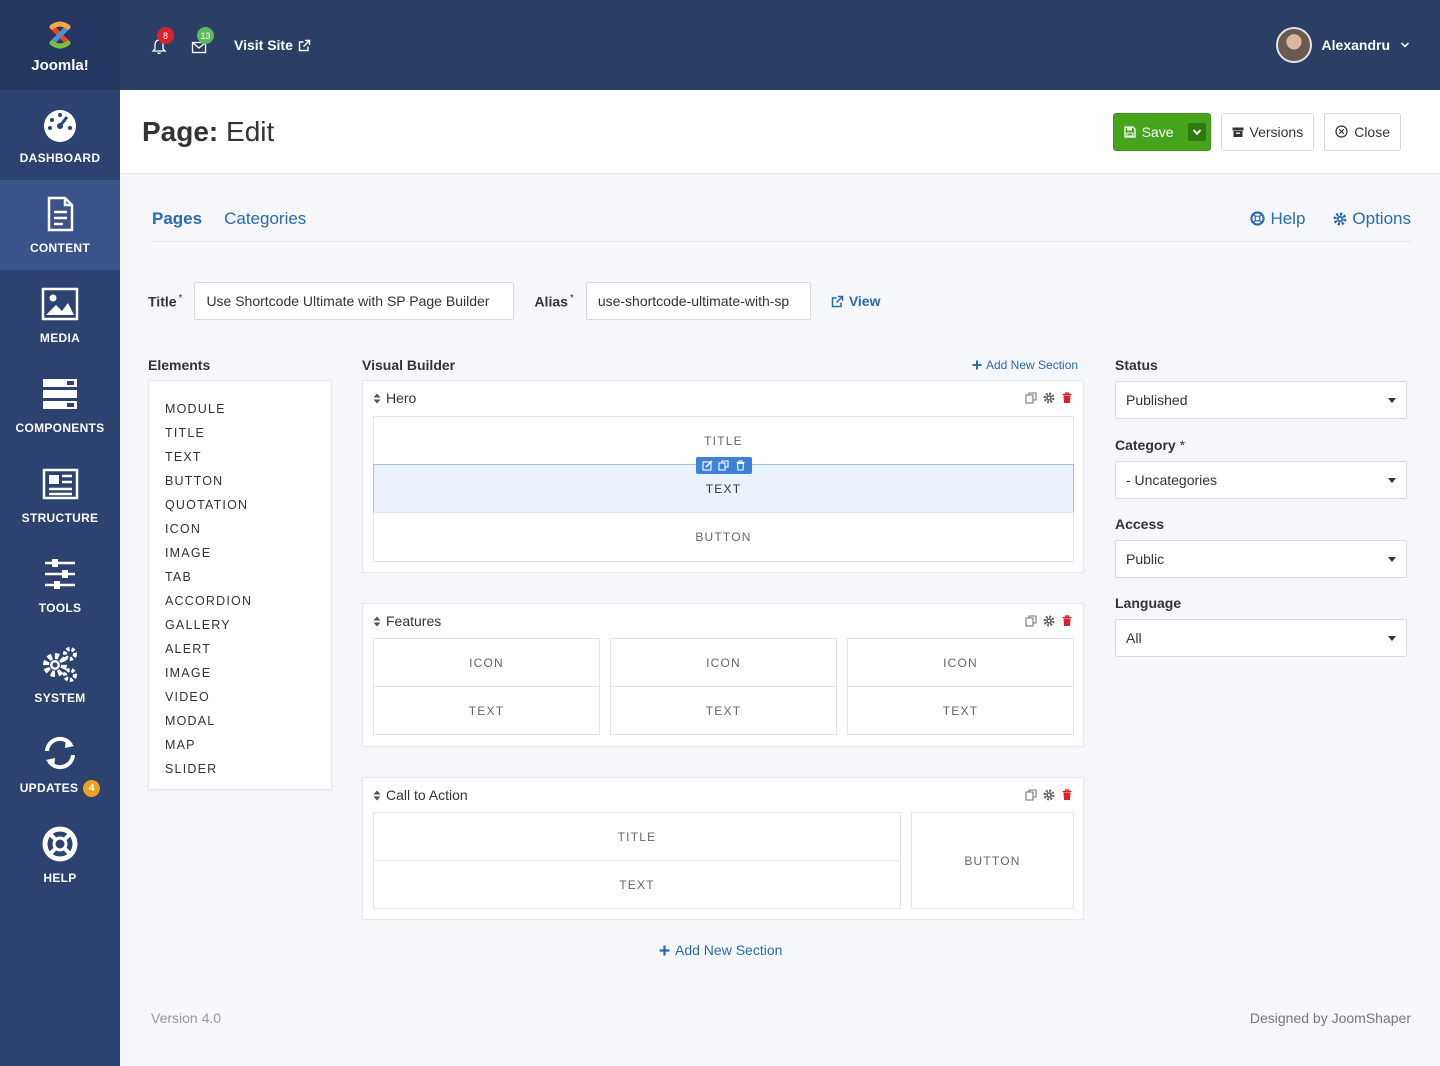 Image resolution: width=1440 pixels, height=1066 pixels. I want to click on alias-label: Alias *, so click(554, 301).